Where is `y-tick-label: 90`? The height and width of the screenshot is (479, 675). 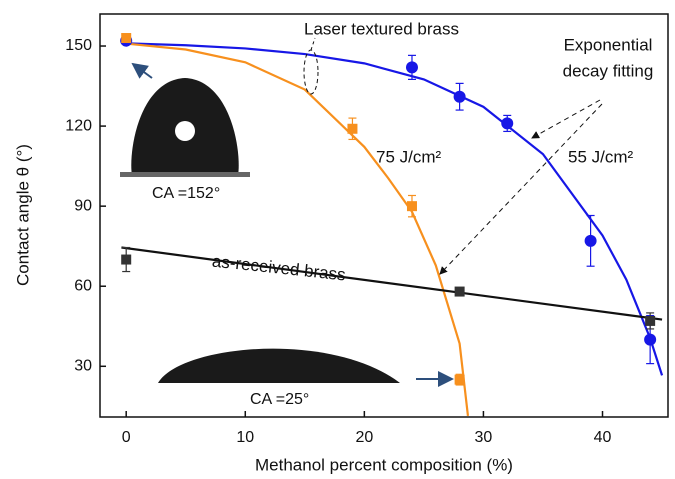 y-tick-label: 90 is located at coordinates (83, 205).